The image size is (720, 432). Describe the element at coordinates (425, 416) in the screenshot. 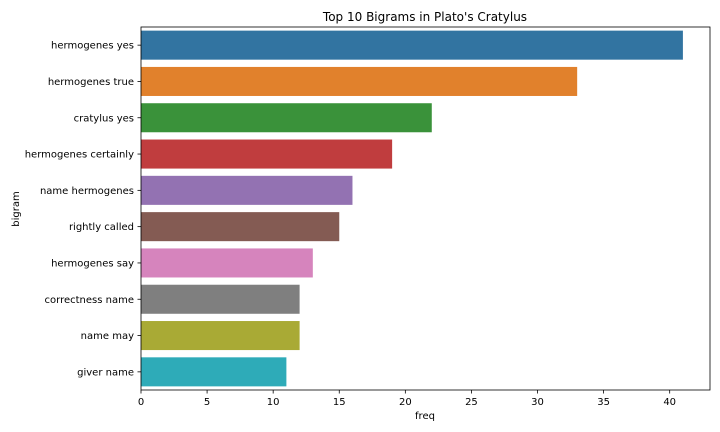

I see `x-axis-label: freq` at that location.